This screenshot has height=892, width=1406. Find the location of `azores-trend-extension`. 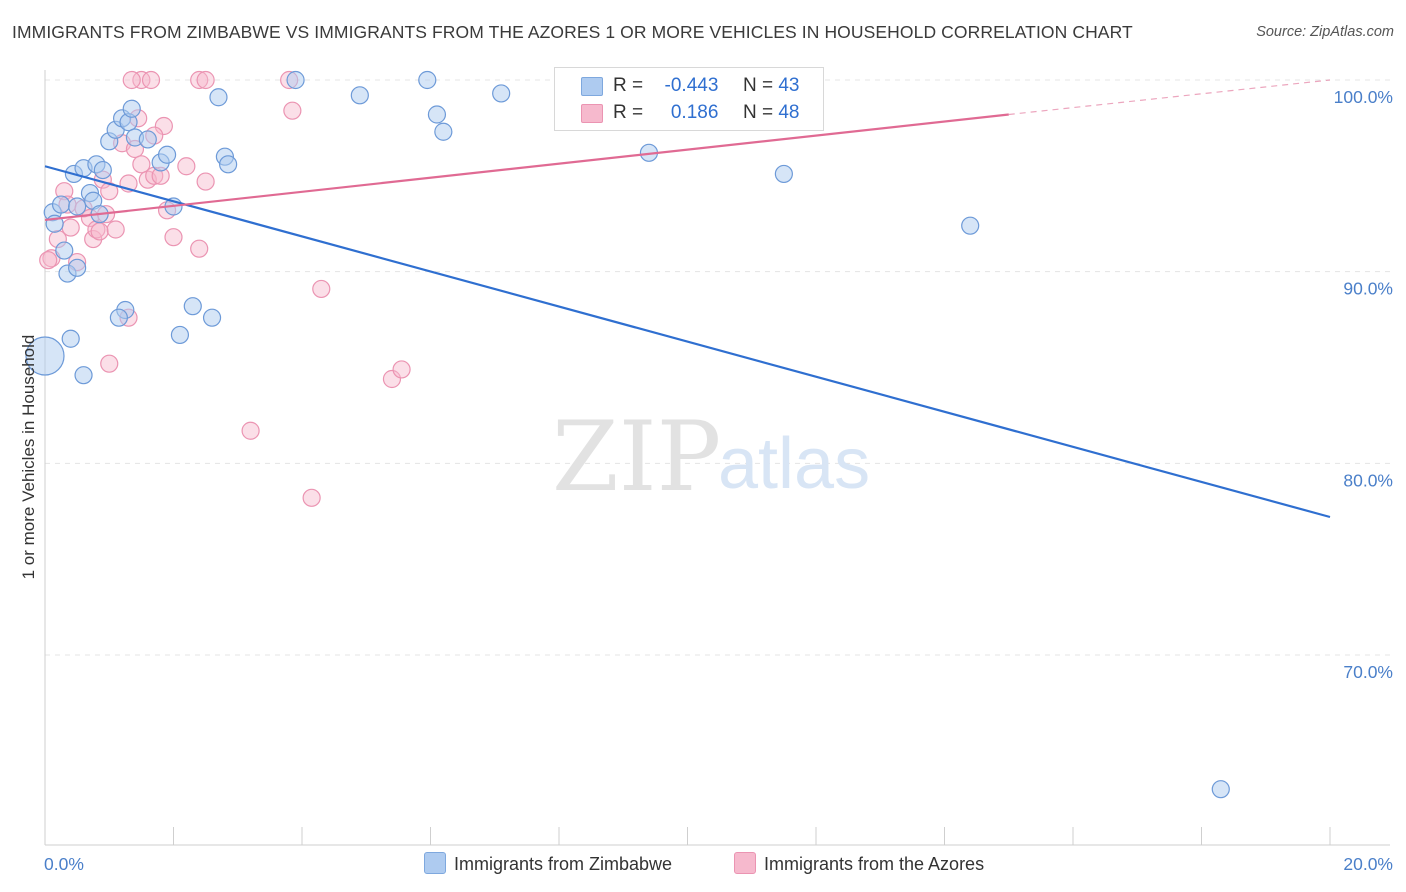

azores-trend-extension is located at coordinates (1169, 97).